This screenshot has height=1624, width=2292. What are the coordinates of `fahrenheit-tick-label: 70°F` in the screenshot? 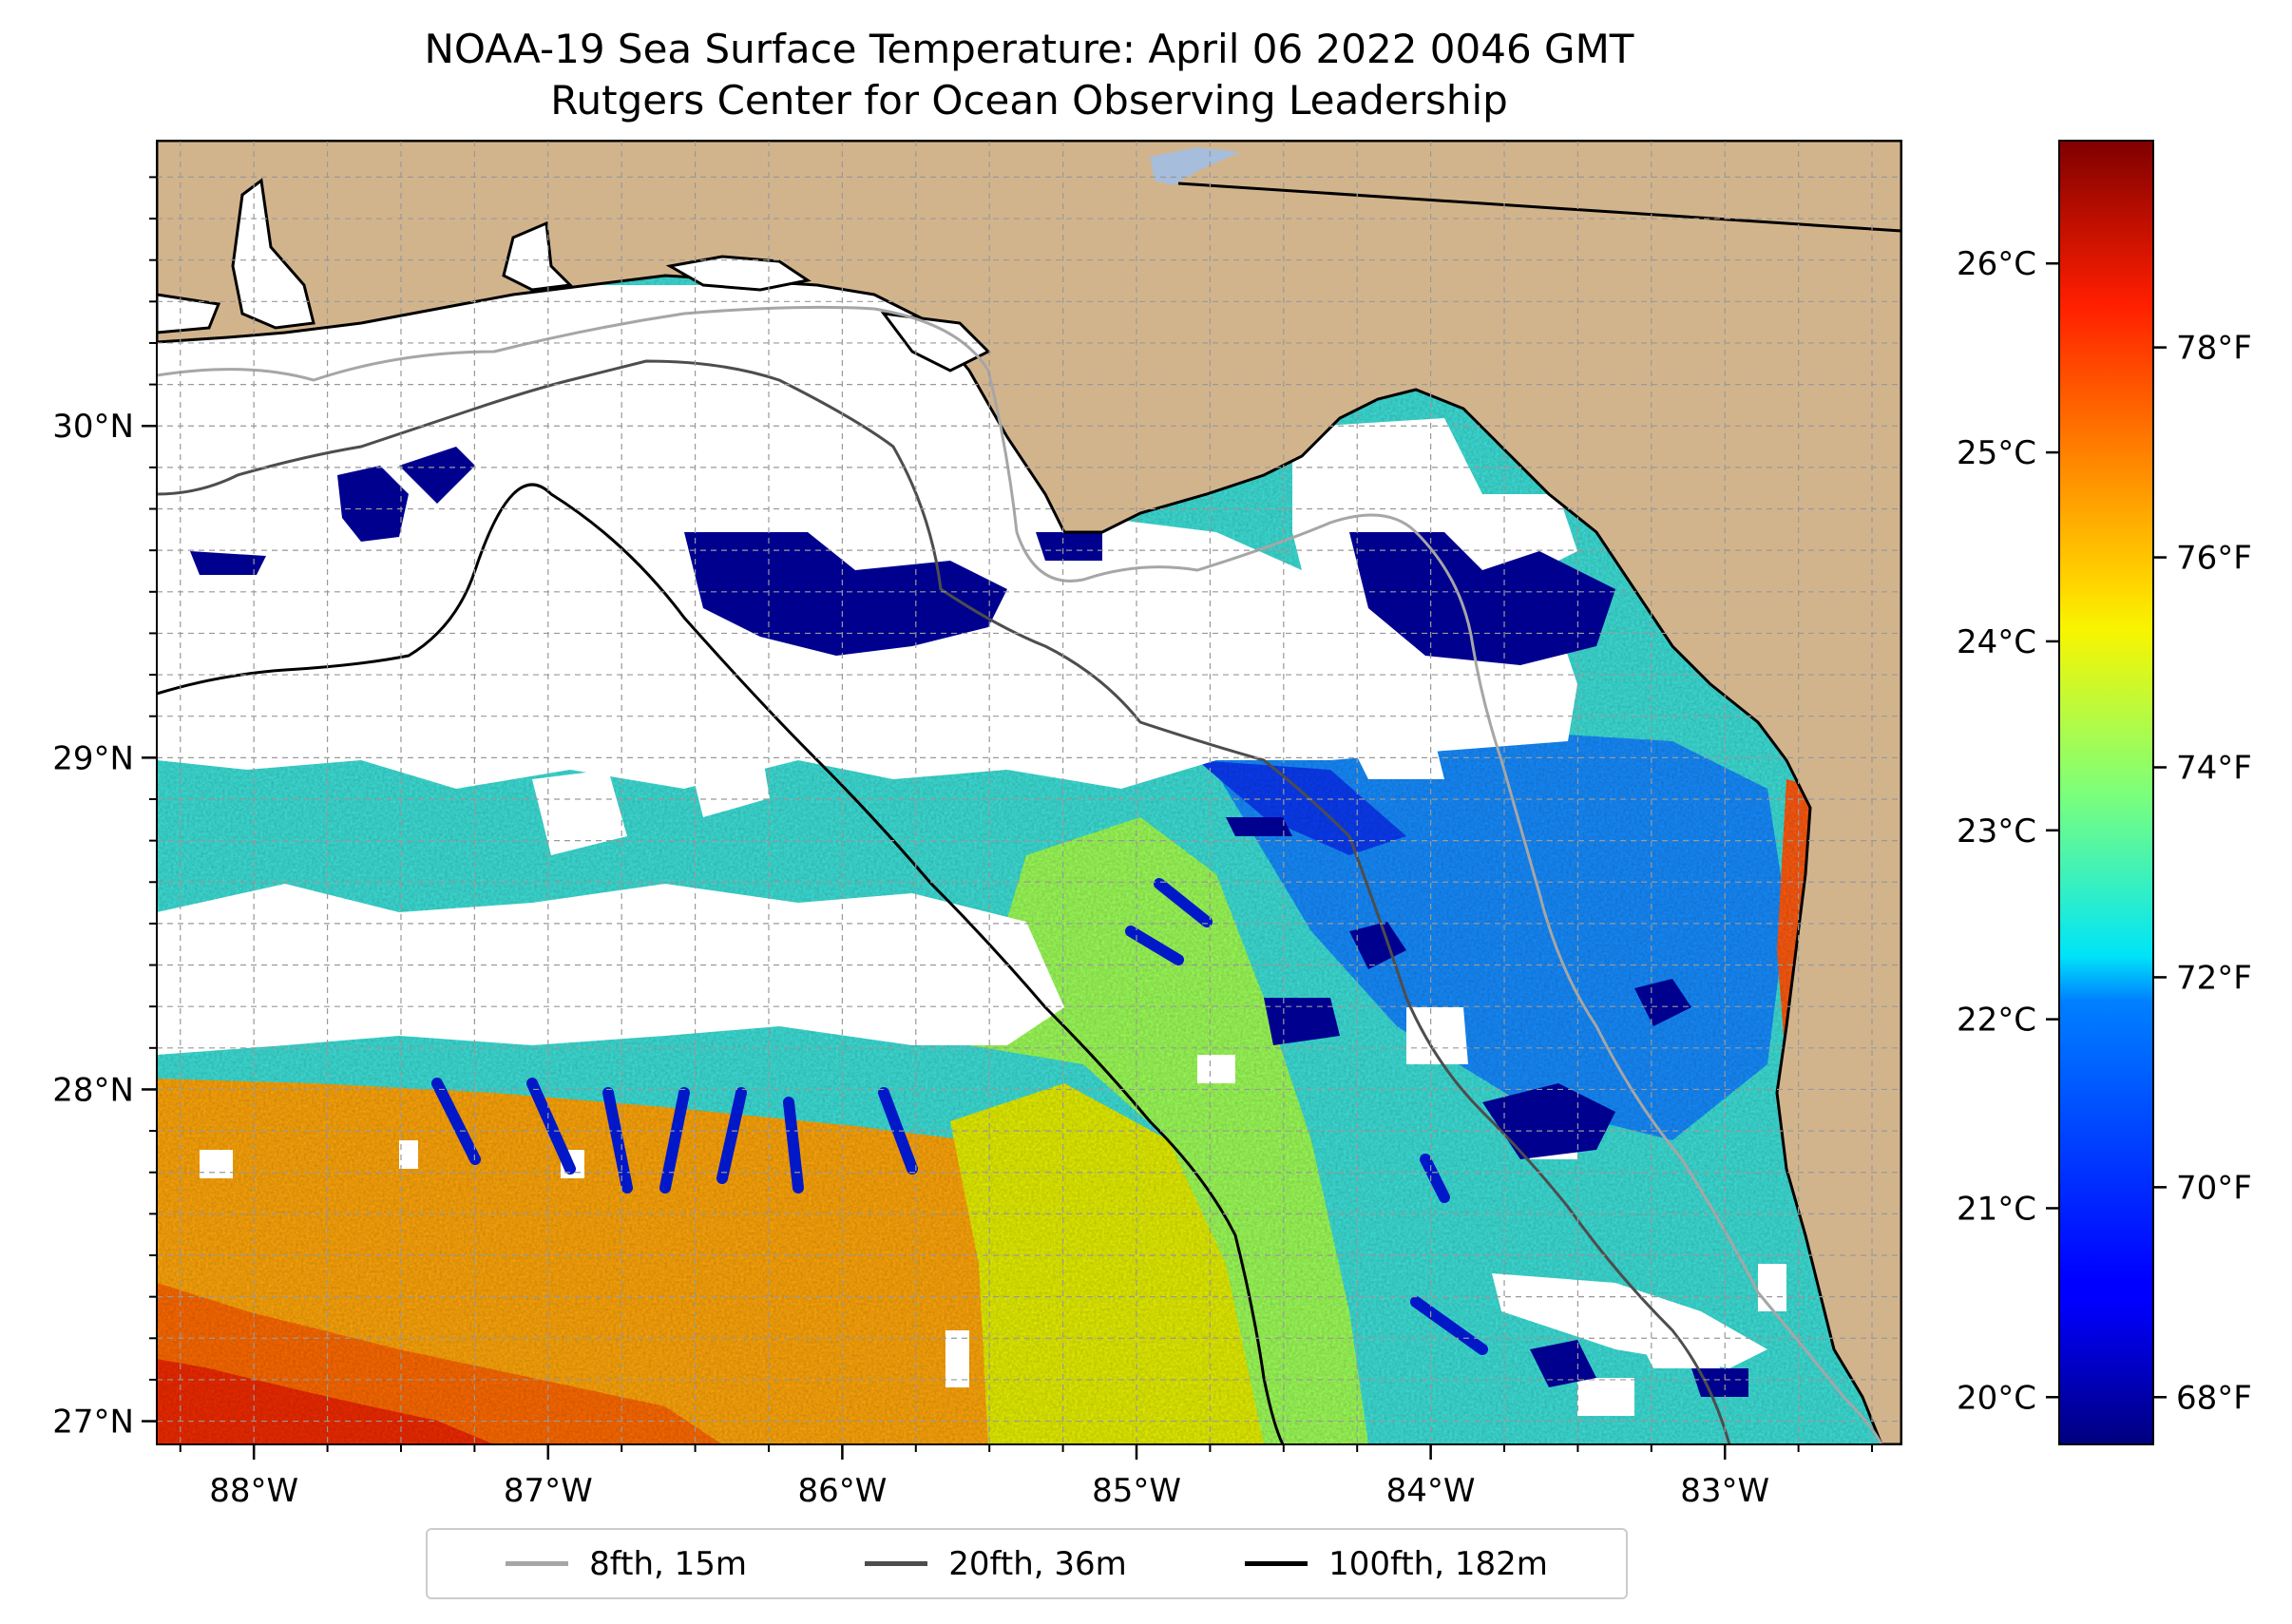 It's located at (2214, 1188).